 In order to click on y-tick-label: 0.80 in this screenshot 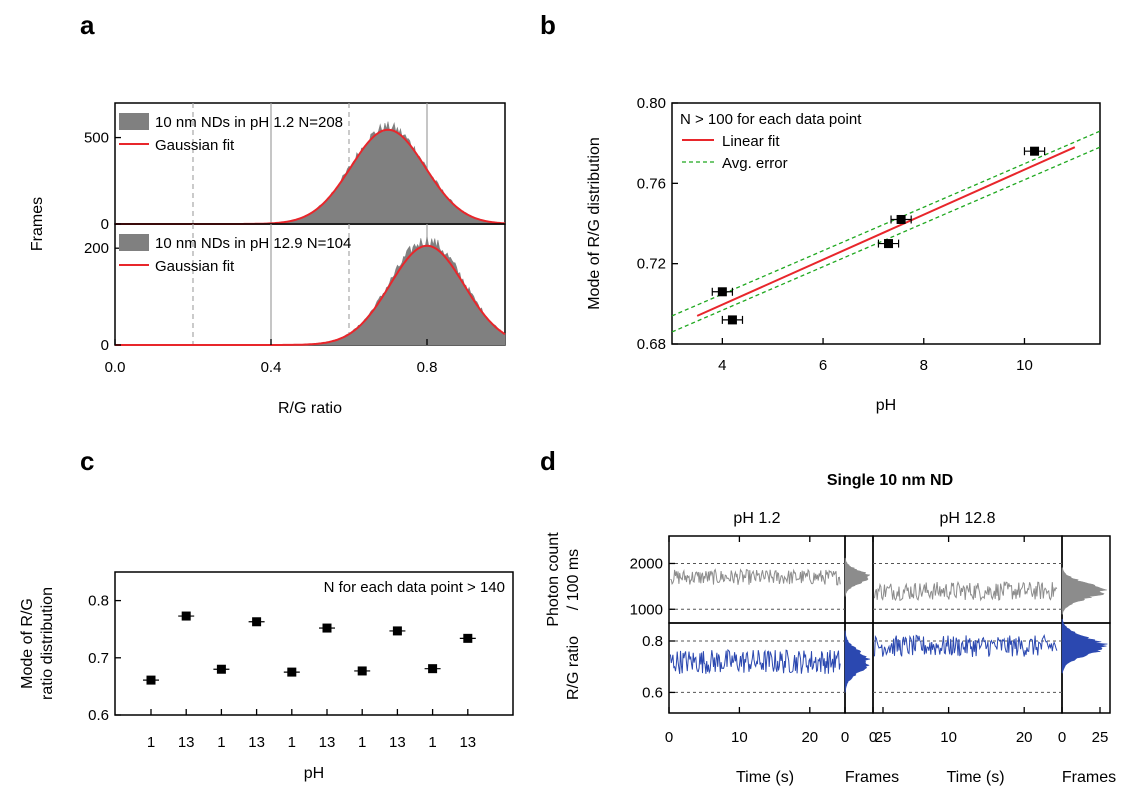, I will do `click(651, 103)`.